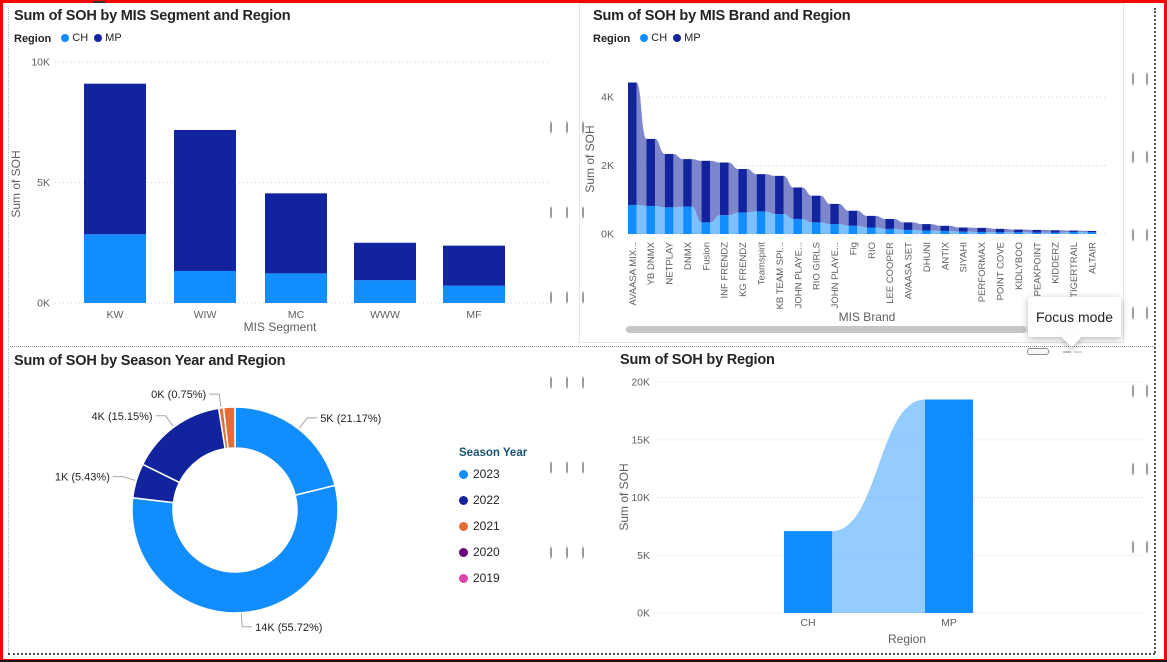 The image size is (1167, 662). I want to click on x-category-label: DHUNI, so click(927, 257).